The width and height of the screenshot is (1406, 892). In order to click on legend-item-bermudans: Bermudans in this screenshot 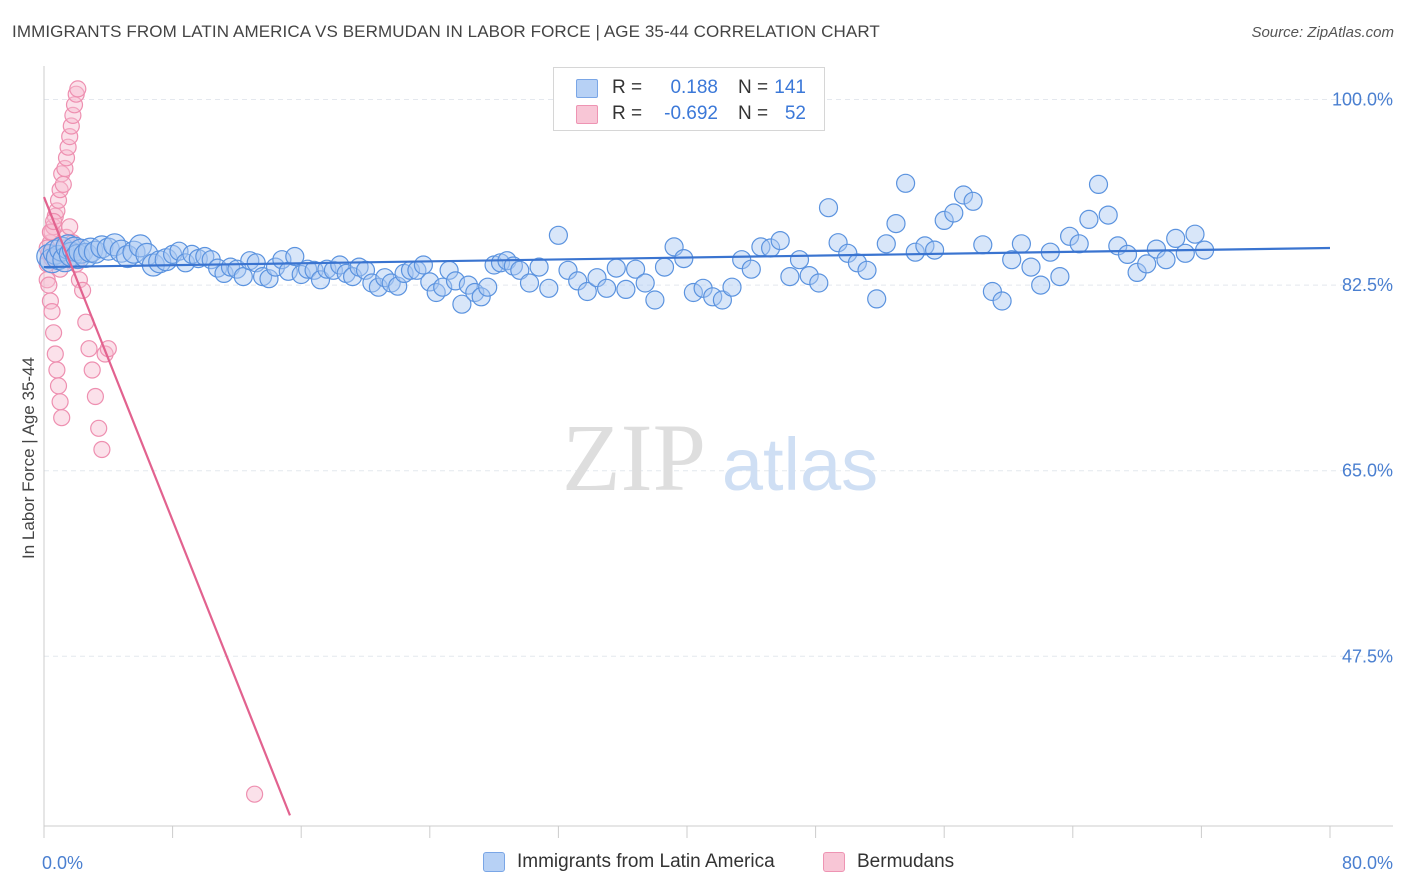, I will do `click(888, 862)`.